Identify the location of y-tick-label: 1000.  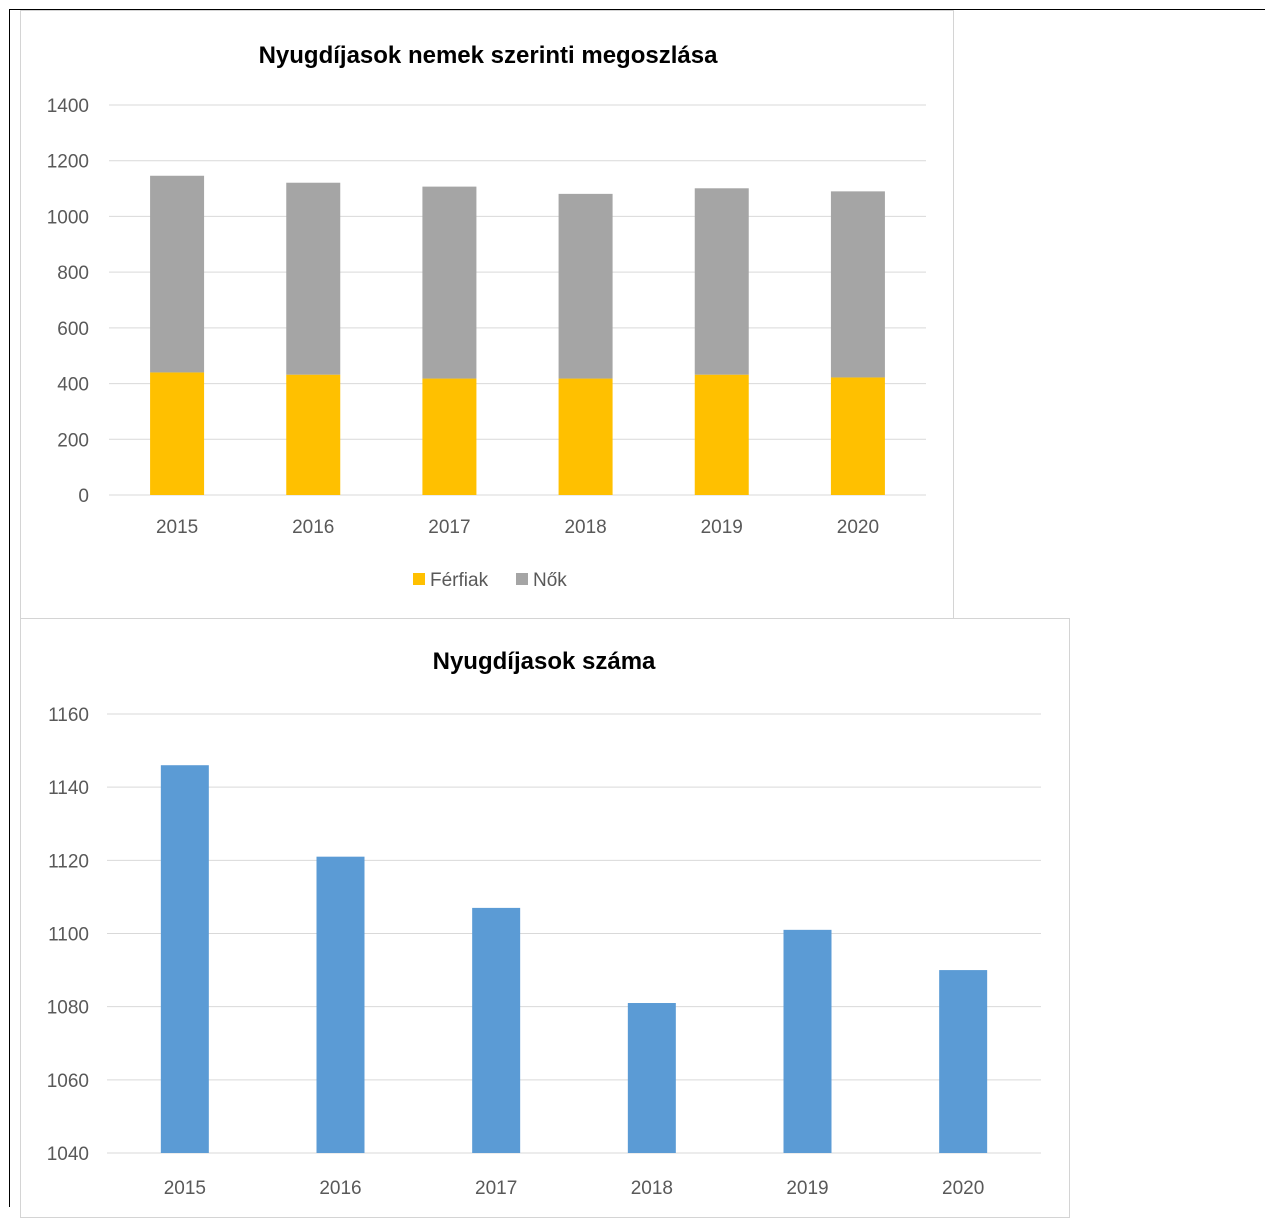
(68, 217).